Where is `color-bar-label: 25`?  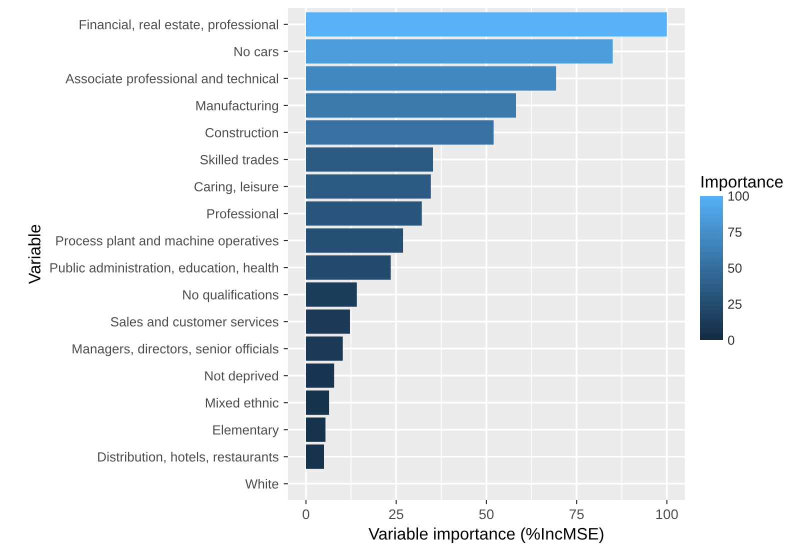 color-bar-label: 25 is located at coordinates (735, 304).